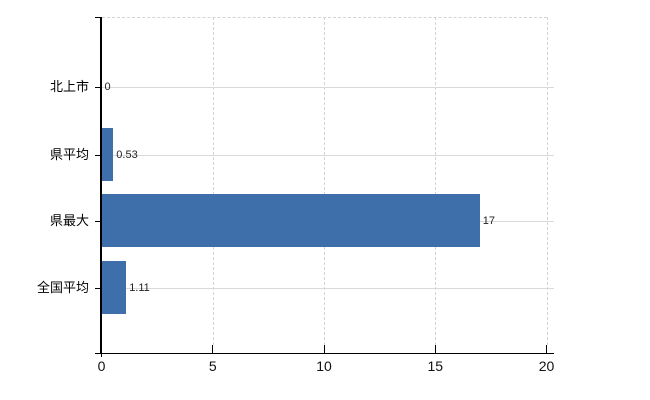  Describe the element at coordinates (127, 154) in the screenshot. I see `value-label: 0.53` at that location.